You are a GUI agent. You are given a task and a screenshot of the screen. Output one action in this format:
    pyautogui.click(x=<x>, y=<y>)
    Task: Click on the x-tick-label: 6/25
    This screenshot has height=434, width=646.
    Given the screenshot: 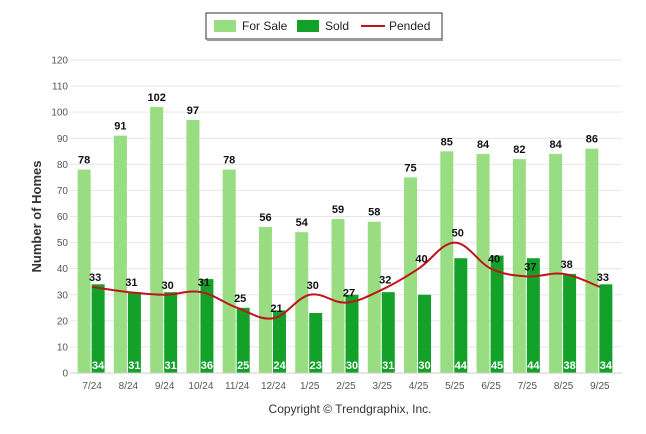 What is the action you would take?
    pyautogui.click(x=491, y=386)
    